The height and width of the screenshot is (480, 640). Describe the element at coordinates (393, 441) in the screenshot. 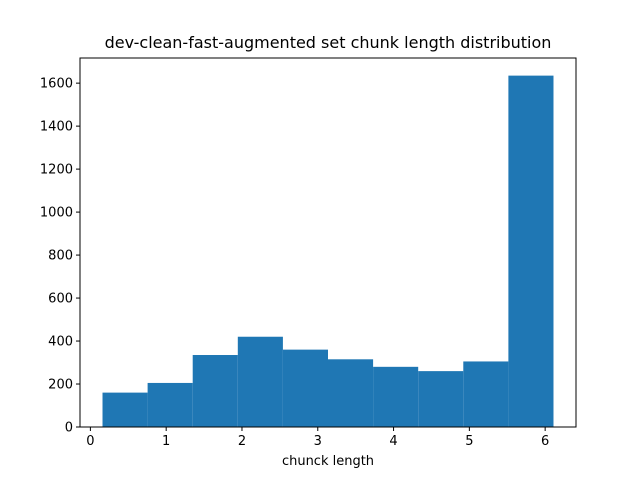

I see `x-tick-label-4: 4` at that location.